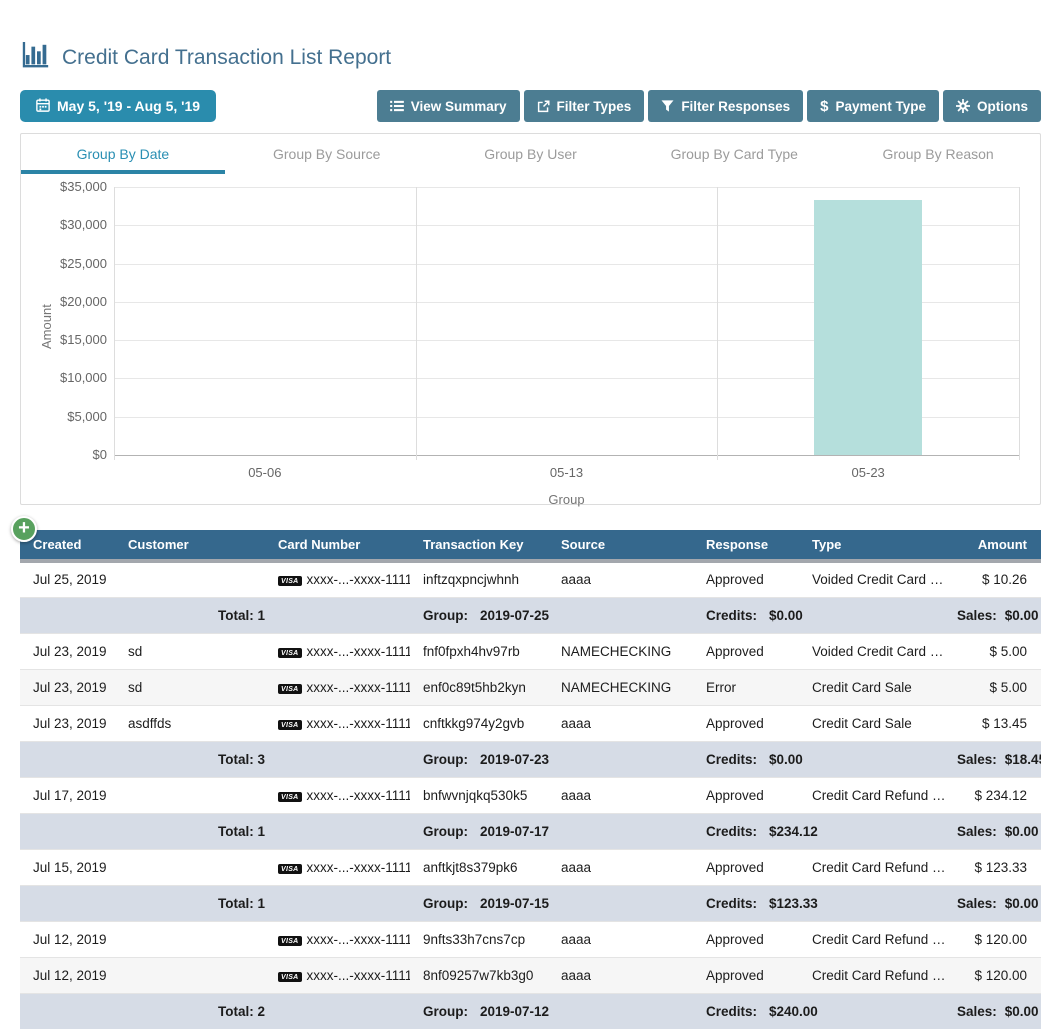 This screenshot has width=1061, height=1033. I want to click on col-transaction-key: Transaction Key, so click(479, 546).